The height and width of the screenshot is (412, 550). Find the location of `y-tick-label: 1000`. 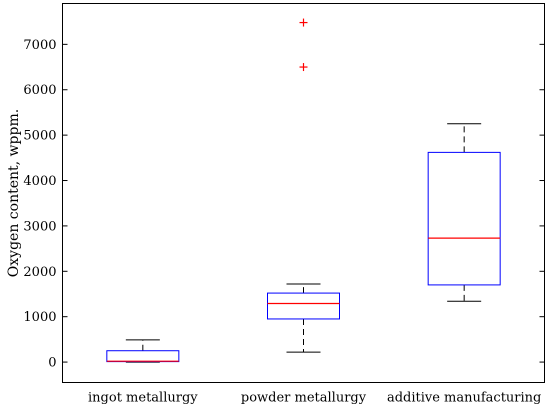

y-tick-label: 1000 is located at coordinates (39, 317).